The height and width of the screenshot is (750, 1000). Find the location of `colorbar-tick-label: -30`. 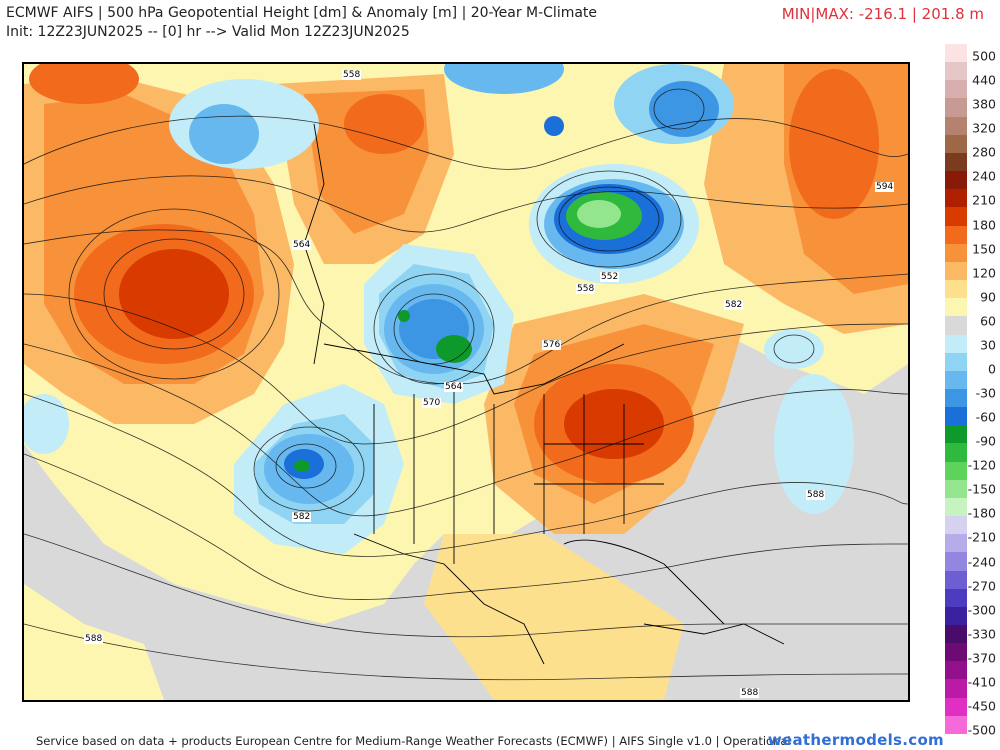

colorbar-tick-label: -30 is located at coordinates (985, 393).